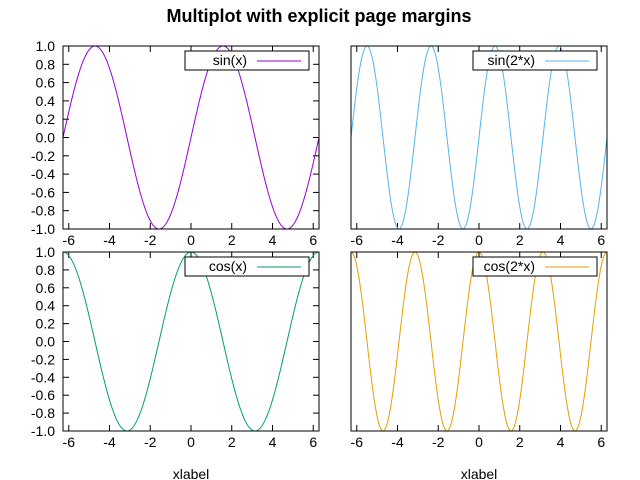 The height and width of the screenshot is (480, 640). What do you see at coordinates (228, 266) in the screenshot?
I see `legend-label: cos(x)` at bounding box center [228, 266].